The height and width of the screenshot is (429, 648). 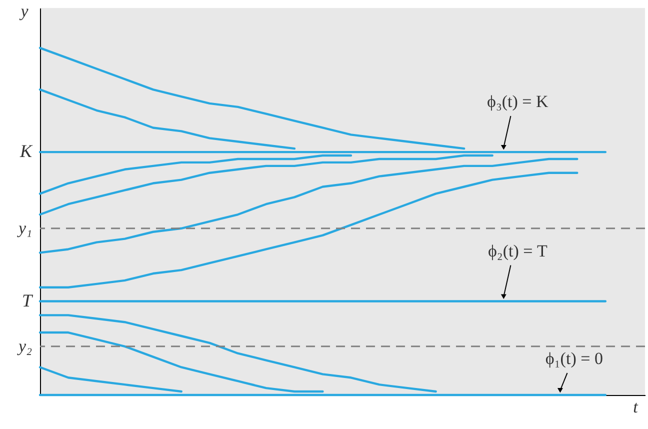 What do you see at coordinates (24, 346) in the screenshot?
I see `ref-line-label: y₂` at bounding box center [24, 346].